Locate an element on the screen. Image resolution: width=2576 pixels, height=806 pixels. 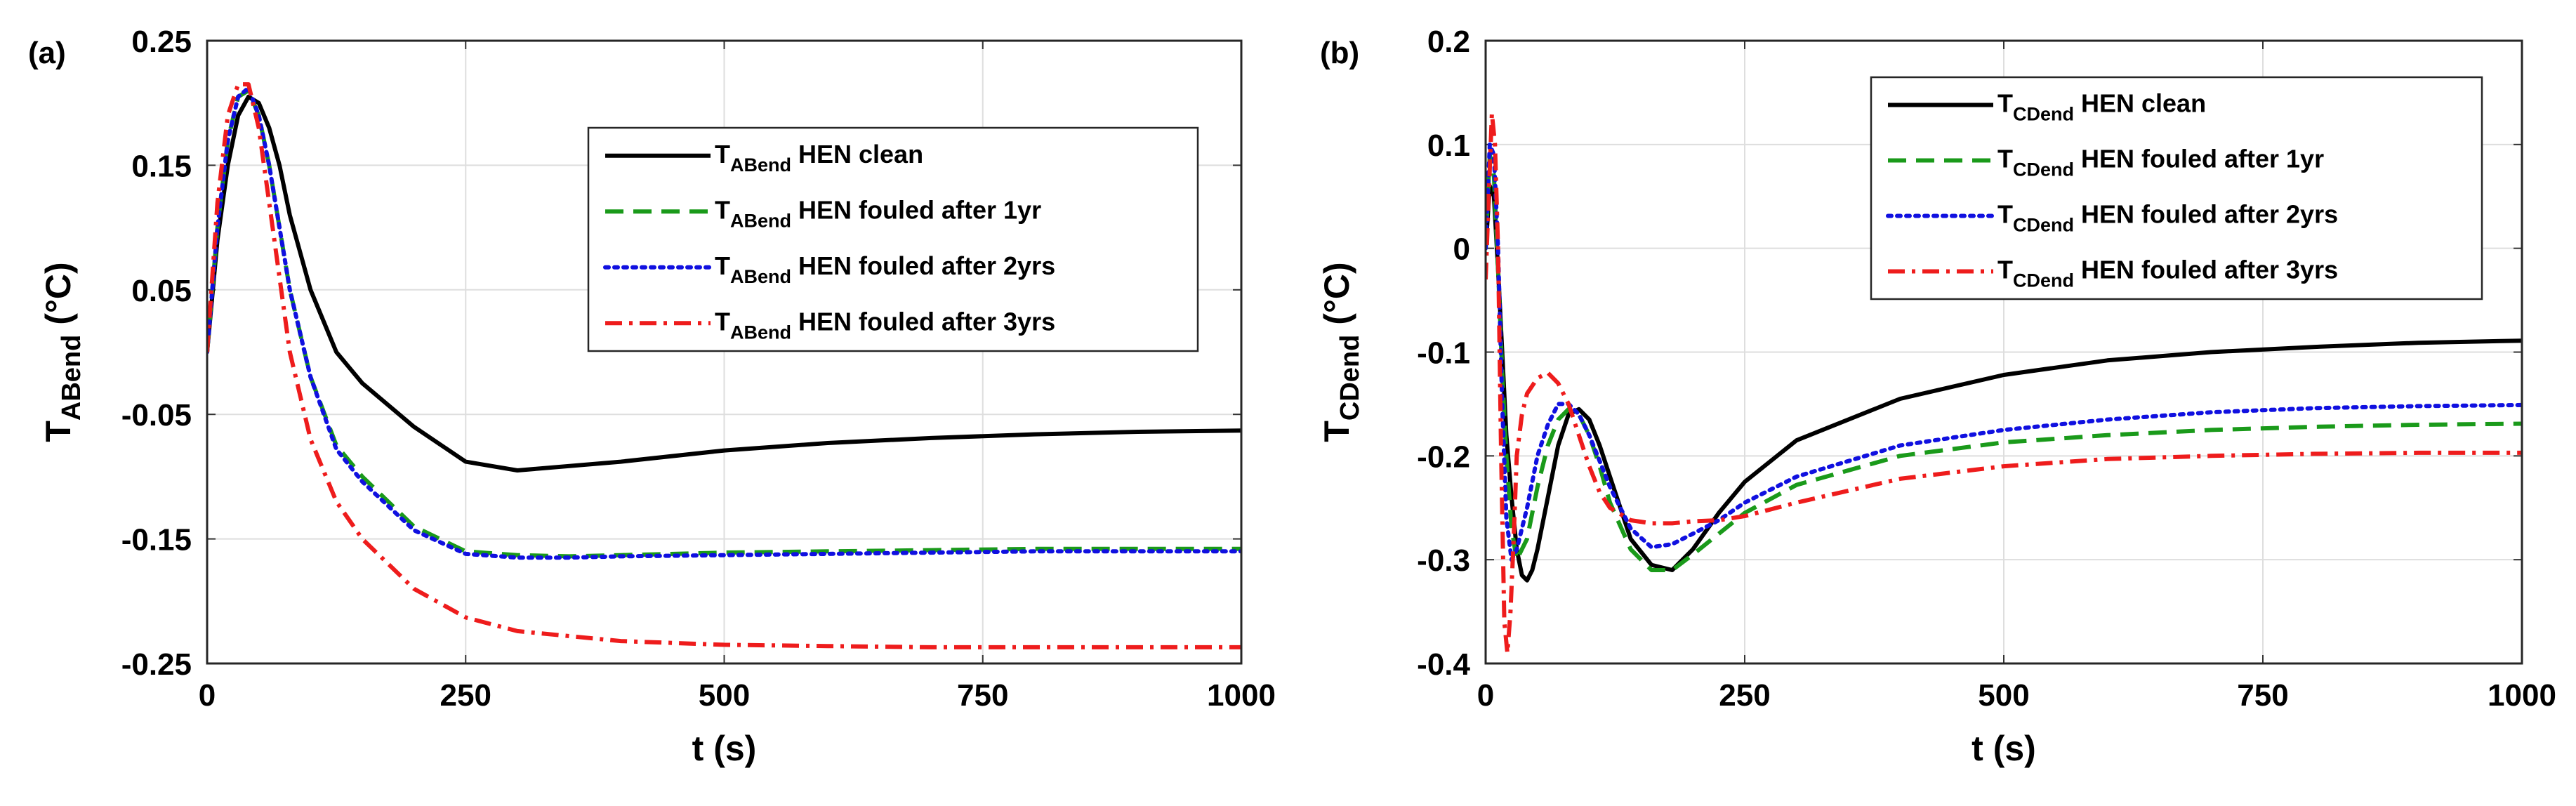
y-tick-label: -0.25 is located at coordinates (156, 664).